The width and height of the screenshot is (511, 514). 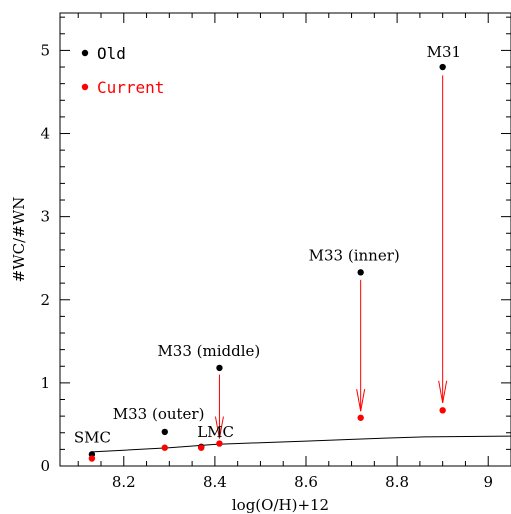 I want to click on y-tick-label: 1, so click(x=45, y=383).